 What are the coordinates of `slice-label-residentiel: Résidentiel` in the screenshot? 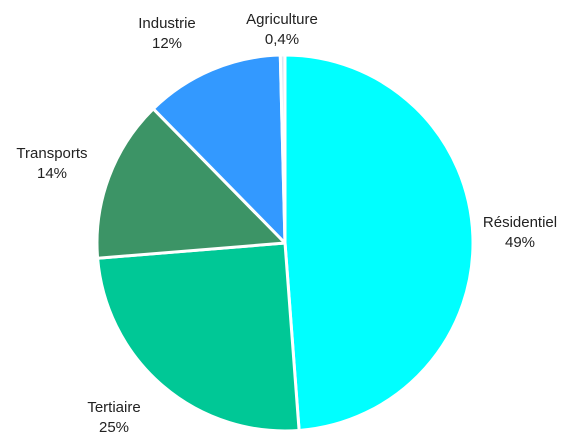 It's located at (520, 222).